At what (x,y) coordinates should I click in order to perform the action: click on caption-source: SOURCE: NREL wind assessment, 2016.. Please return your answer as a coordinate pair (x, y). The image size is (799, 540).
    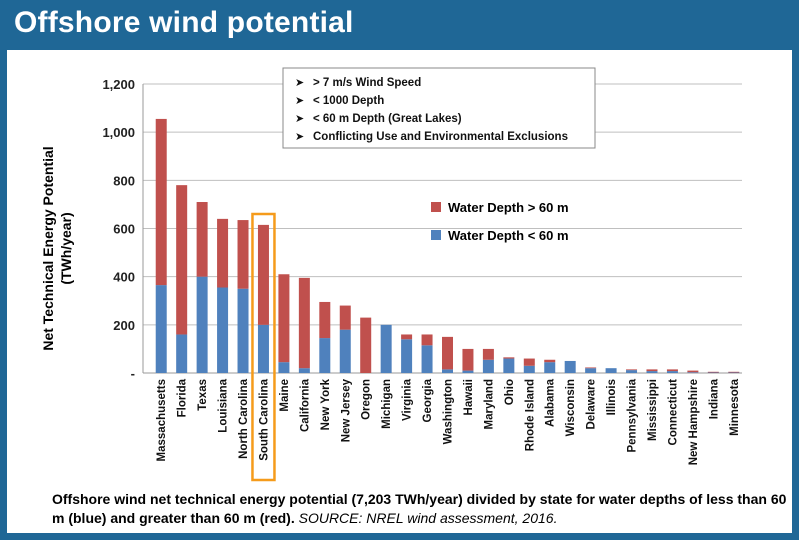
    Looking at the image, I should click on (428, 518).